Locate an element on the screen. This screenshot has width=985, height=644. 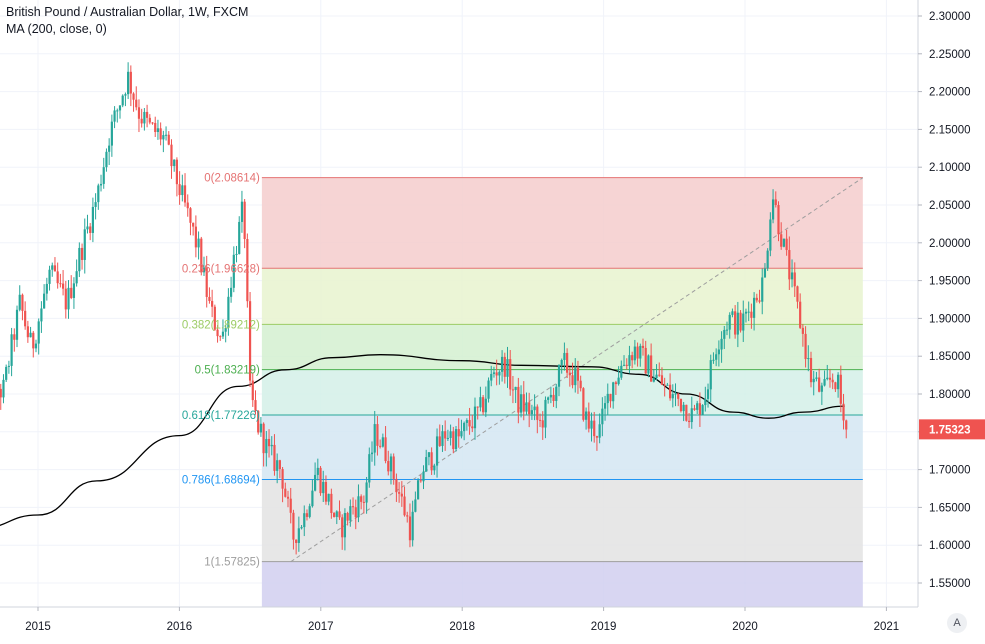
fib-level-label: 0.5(1.83219) is located at coordinates (227, 371).